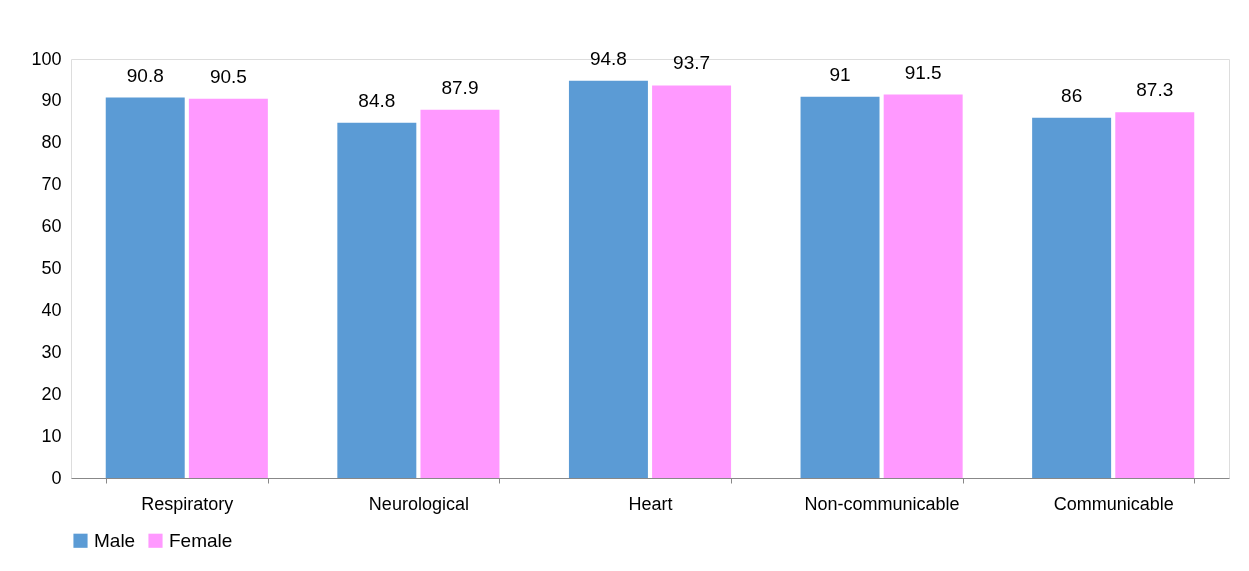 Image resolution: width=1249 pixels, height=571 pixels. What do you see at coordinates (840, 74) in the screenshot?
I see `data-label: 91` at bounding box center [840, 74].